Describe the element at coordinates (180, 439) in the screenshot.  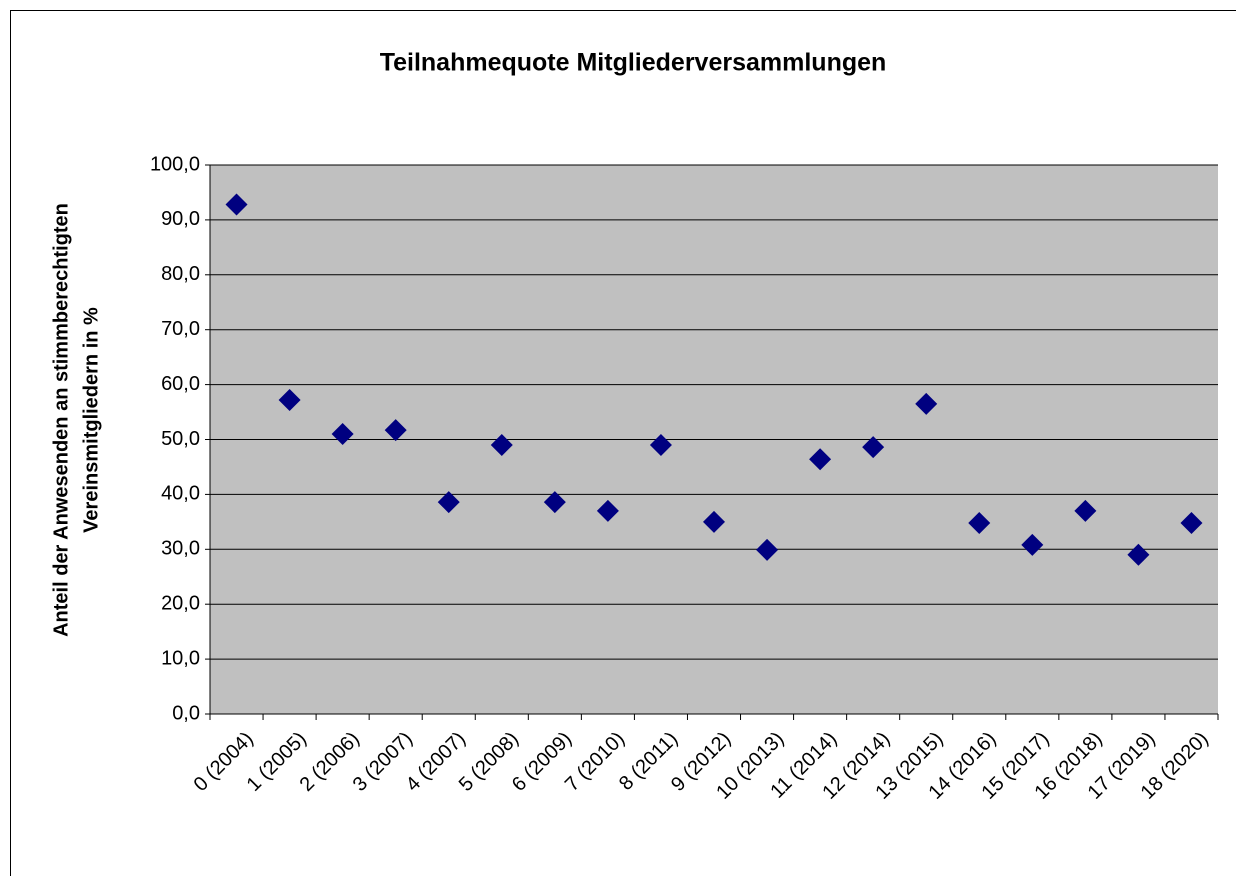
I see `y-tick-label: 50,0` at that location.